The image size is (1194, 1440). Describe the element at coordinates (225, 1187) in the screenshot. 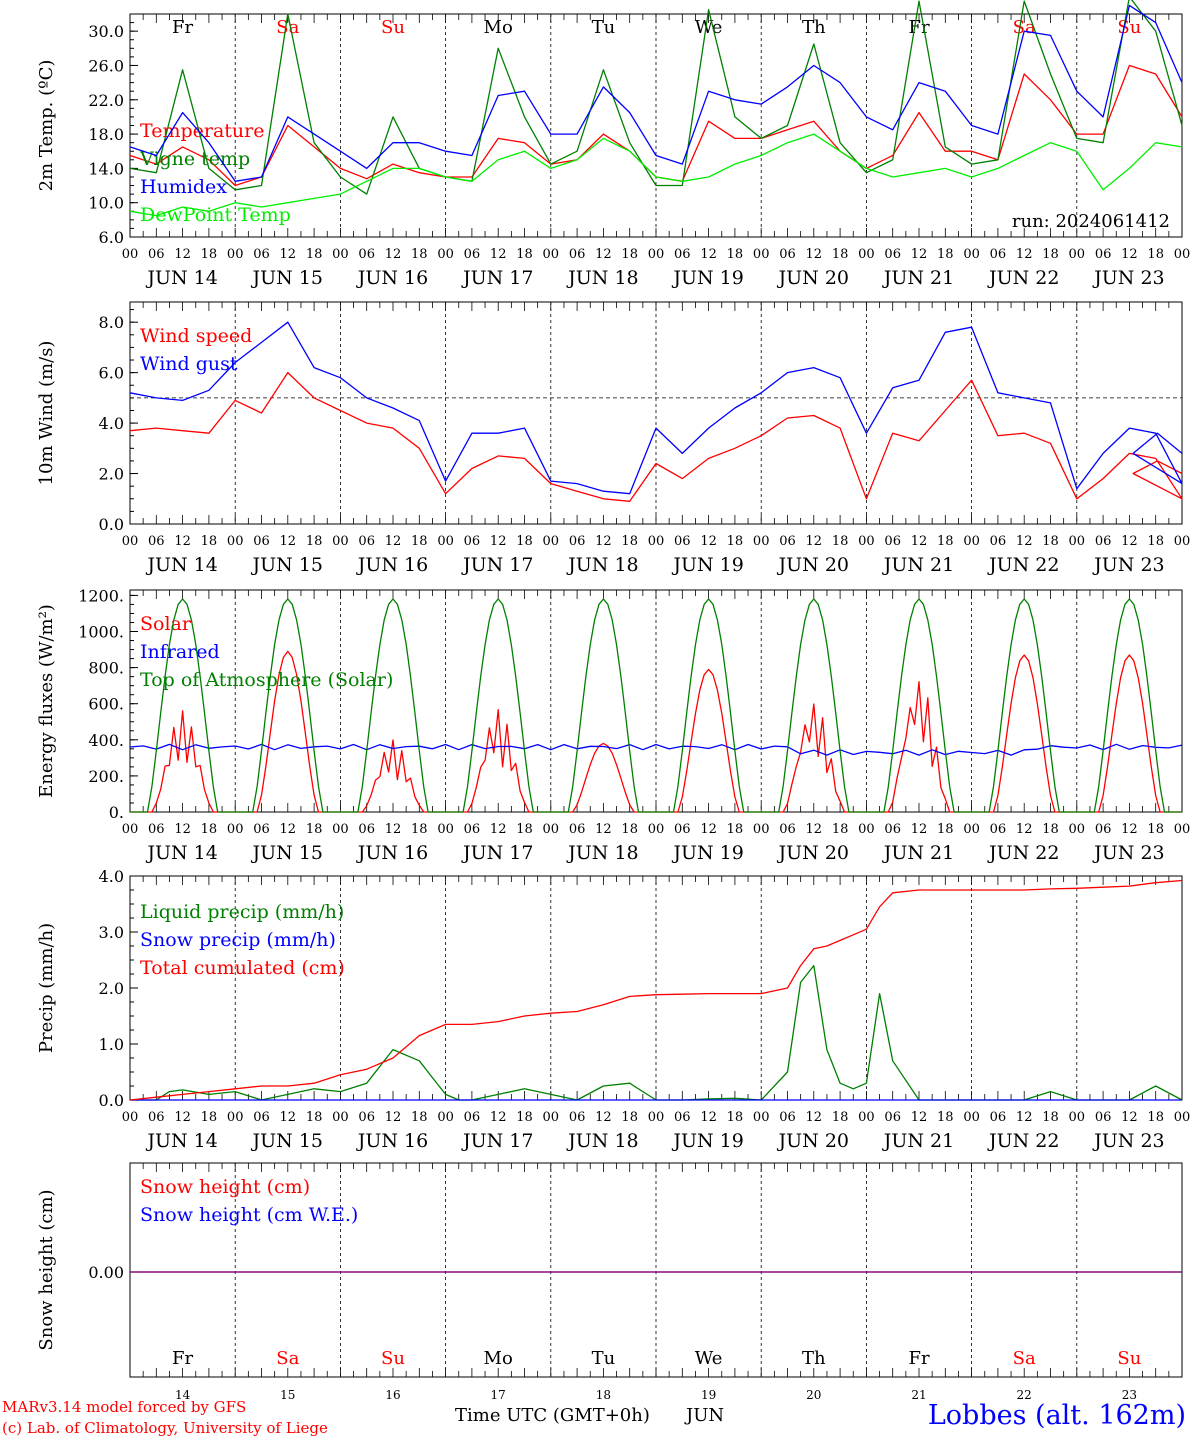

I see `legend-entry: Snow height (cm)` at that location.